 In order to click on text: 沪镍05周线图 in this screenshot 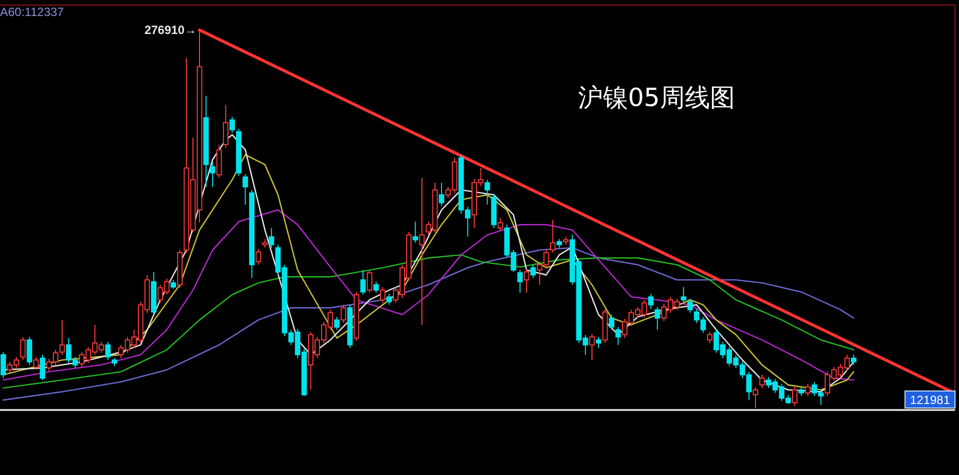, I will do `click(656, 97)`.